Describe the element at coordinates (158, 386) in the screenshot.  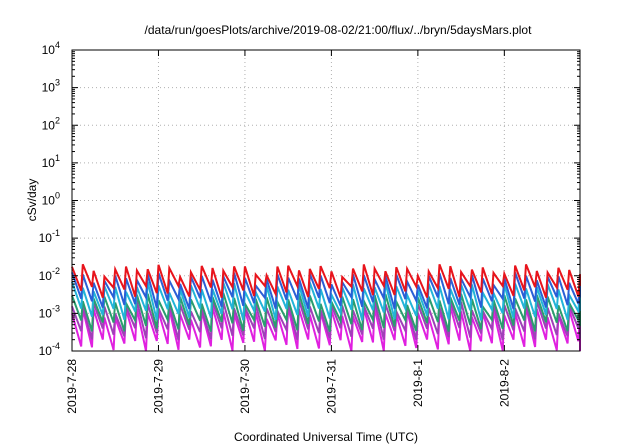
I see `x-tick-label: 2019-7-29` at that location.